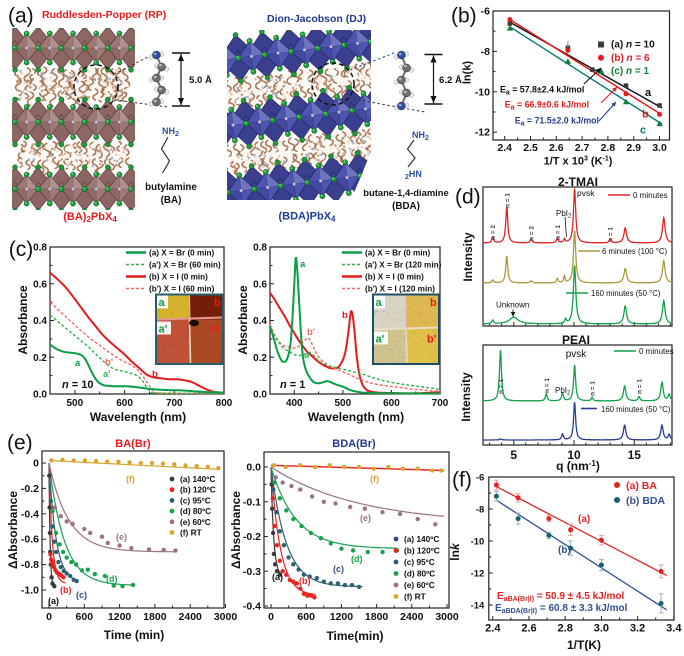 The image size is (684, 656). What do you see at coordinates (641, 486) in the screenshot?
I see `svg-text: (a) BA` at bounding box center [641, 486].